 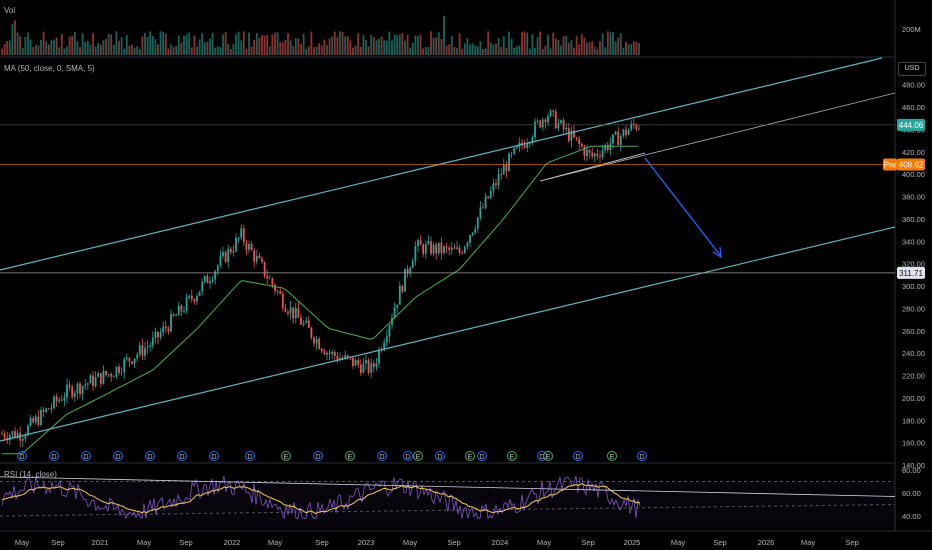 I want to click on rsi-ma-line, so click(x=321, y=499).